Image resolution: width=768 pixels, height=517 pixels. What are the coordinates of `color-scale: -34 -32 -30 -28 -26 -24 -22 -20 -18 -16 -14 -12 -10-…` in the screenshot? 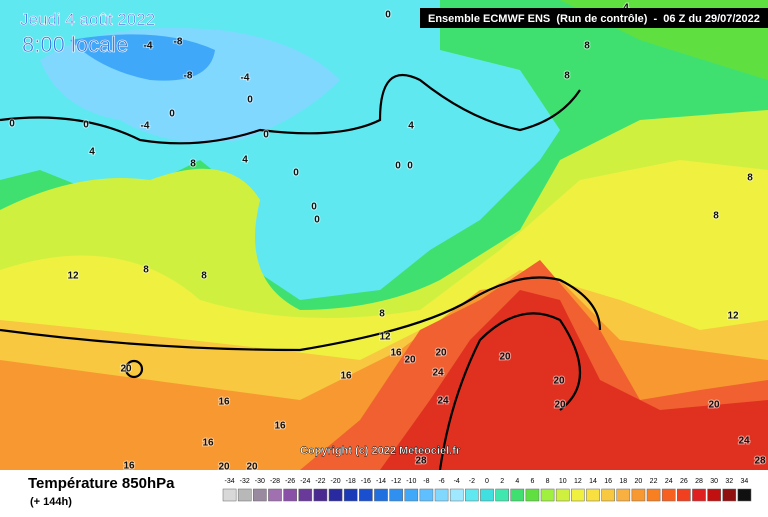 It's located at (487, 490).